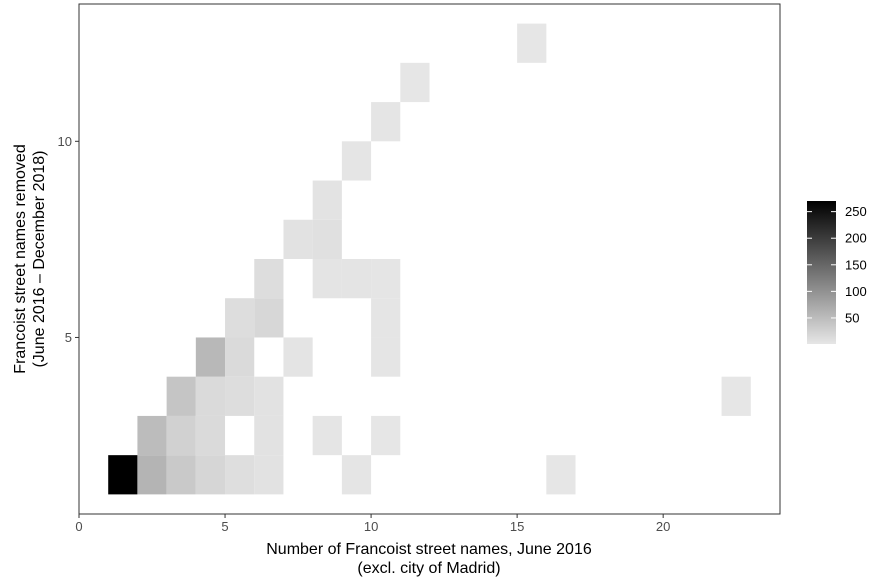 The height and width of the screenshot is (584, 873). I want to click on x-tick-label-20: 20, so click(663, 526).